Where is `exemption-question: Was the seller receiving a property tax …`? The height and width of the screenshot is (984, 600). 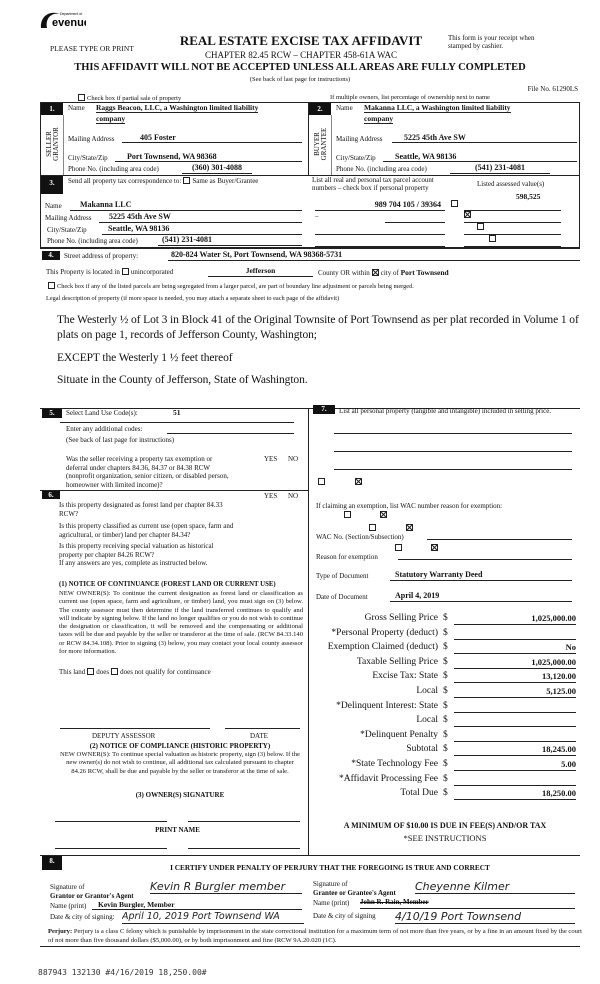
exemption-question: Was the seller receiving a property tax … is located at coordinates (147, 472).